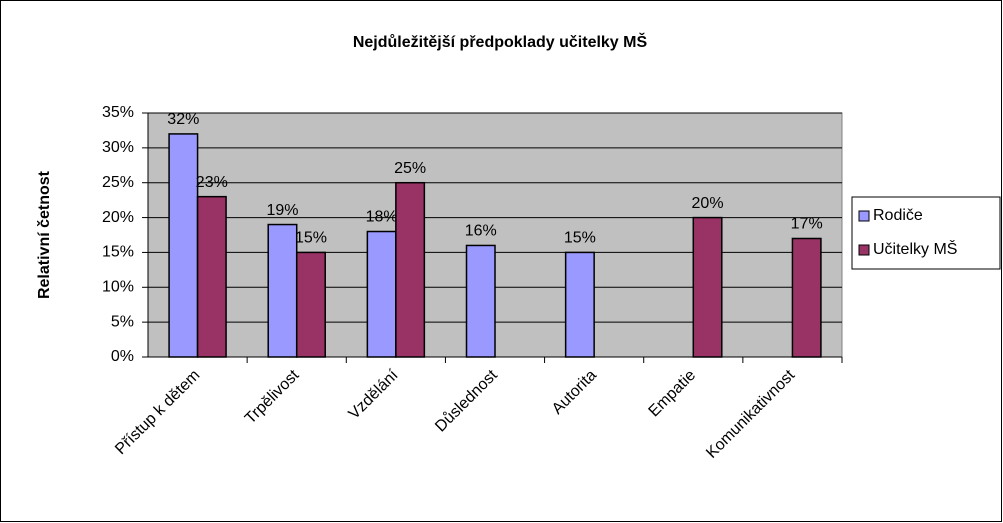 The width and height of the screenshot is (1003, 523). Describe the element at coordinates (481, 231) in the screenshot. I see `data-label: 16%` at that location.